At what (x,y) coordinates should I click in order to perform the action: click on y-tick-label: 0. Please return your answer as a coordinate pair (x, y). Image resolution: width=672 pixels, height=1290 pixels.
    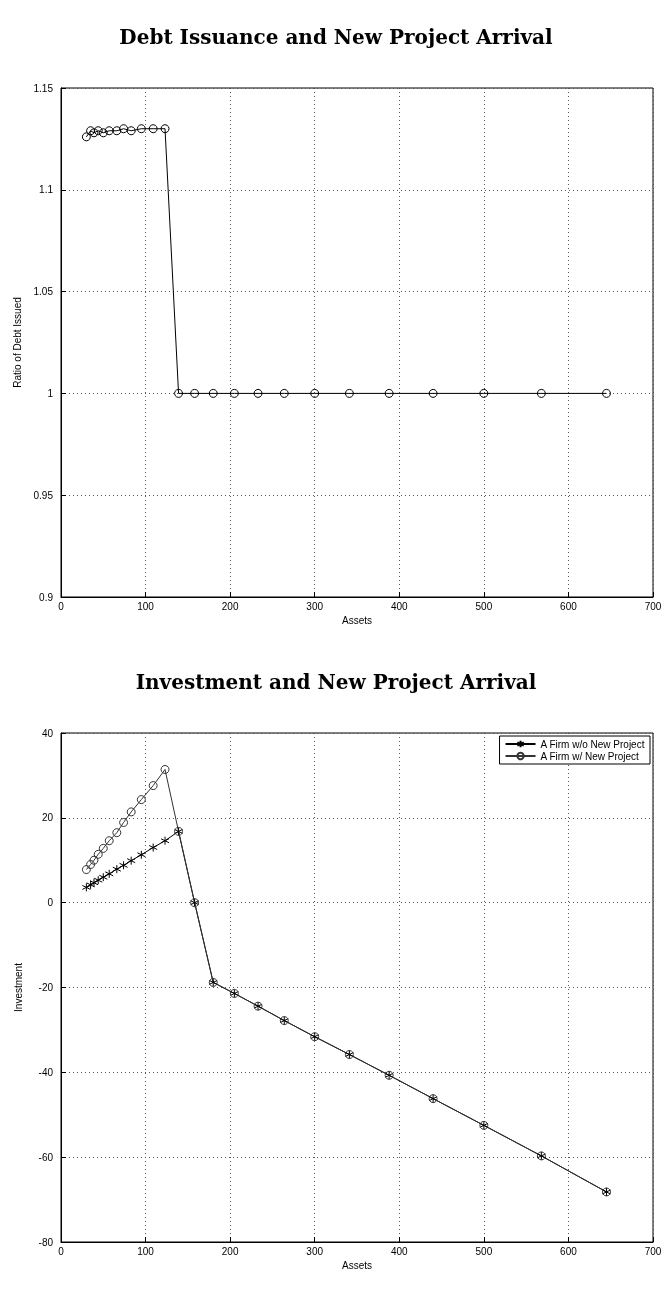
    Looking at the image, I should click on (50, 903).